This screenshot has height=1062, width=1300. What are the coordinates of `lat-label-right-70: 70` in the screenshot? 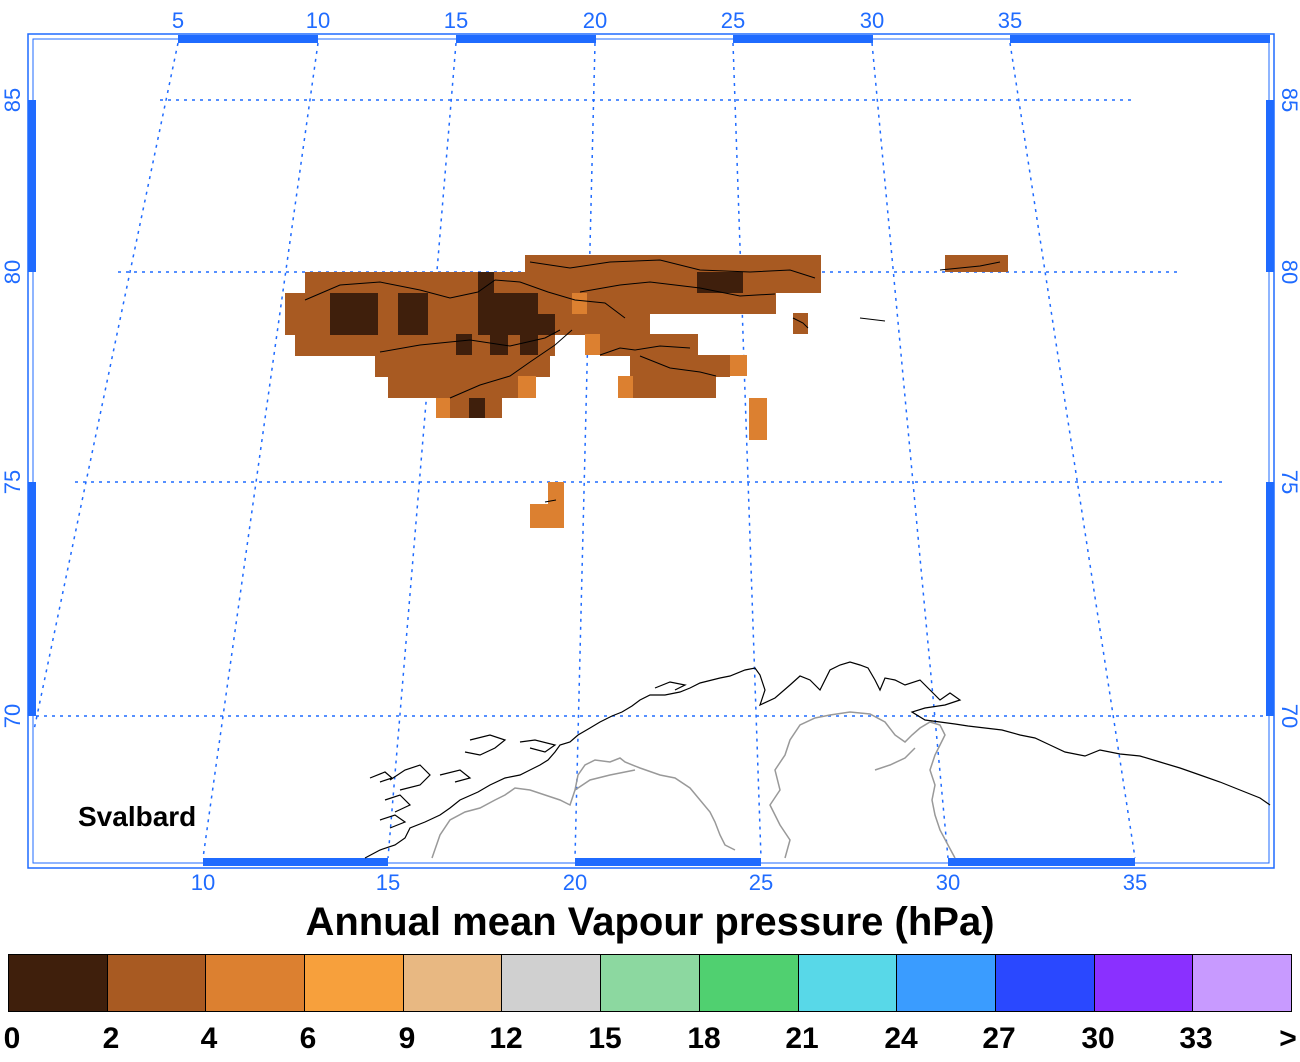 It's located at (1288, 716).